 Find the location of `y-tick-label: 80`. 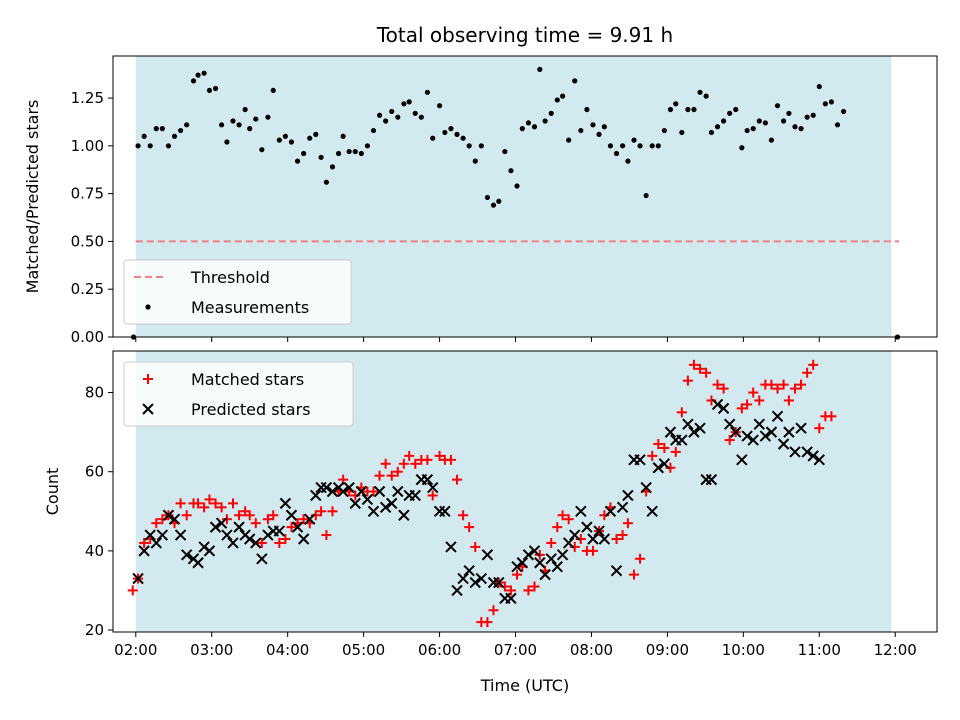

y-tick-label: 80 is located at coordinates (94, 393).